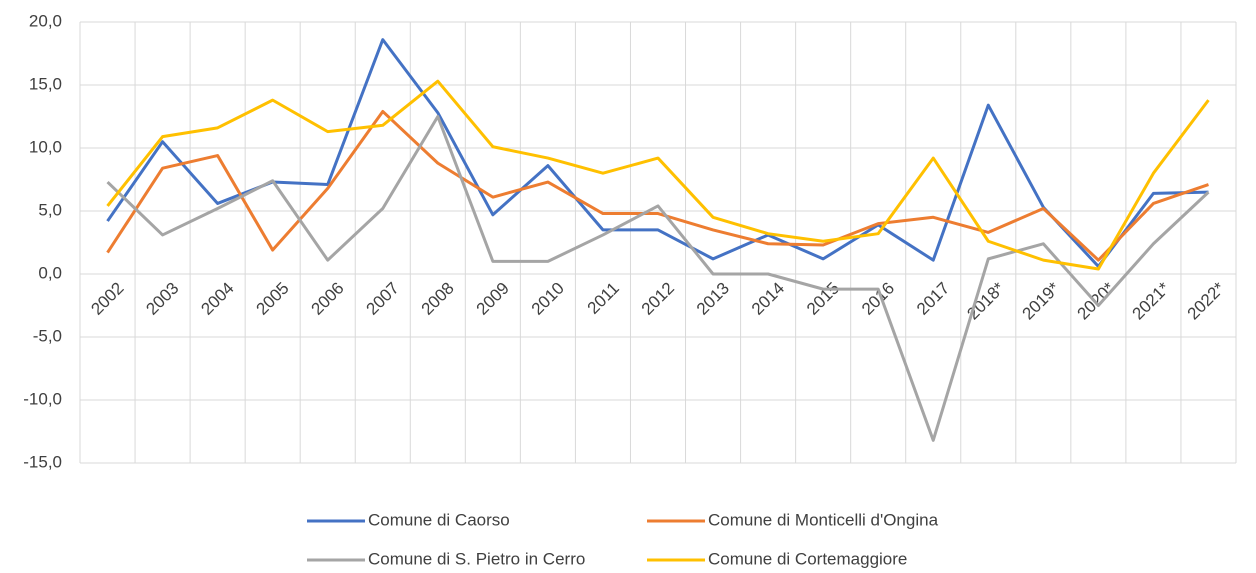 The height and width of the screenshot is (573, 1256). I want to click on y-tick-label: -5,0, so click(47, 335).